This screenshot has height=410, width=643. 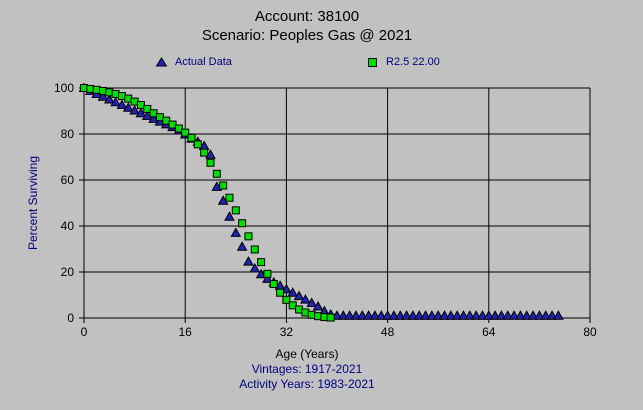 I want to click on y-tick-label: 0, so click(x=70, y=318).